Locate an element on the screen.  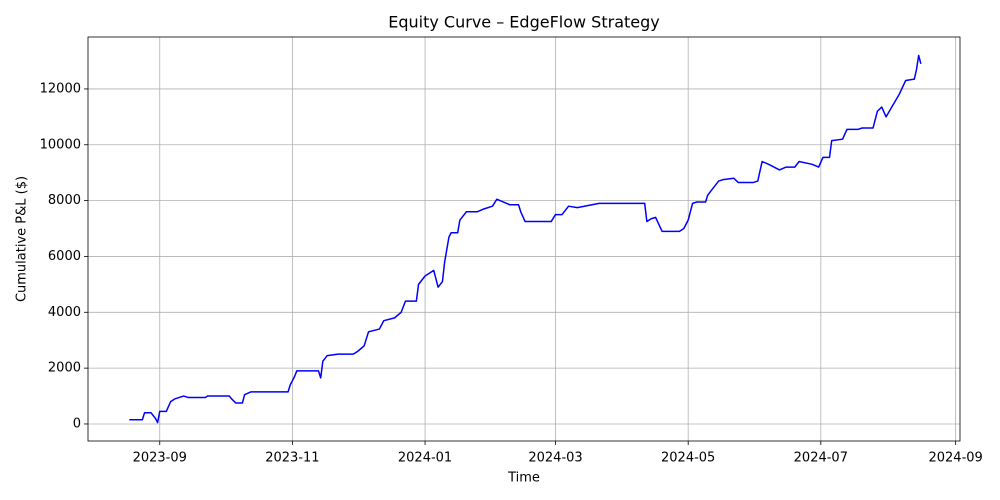
x-tick-label: 2024-07 is located at coordinates (821, 458).